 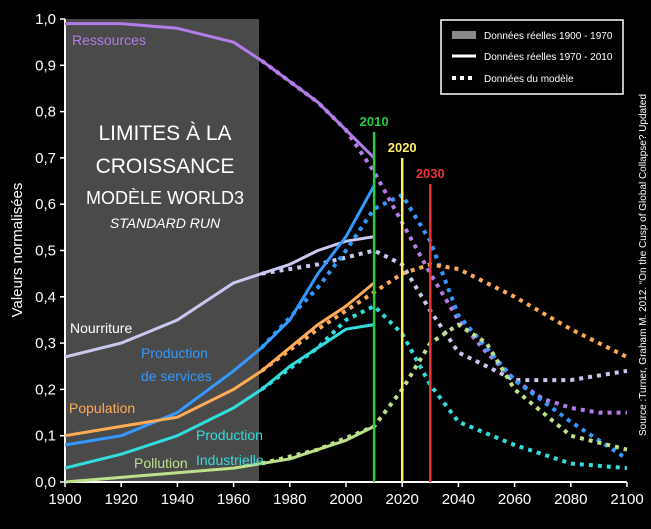 What do you see at coordinates (165, 223) in the screenshot?
I see `title-line-4: STANDARD RUN` at bounding box center [165, 223].